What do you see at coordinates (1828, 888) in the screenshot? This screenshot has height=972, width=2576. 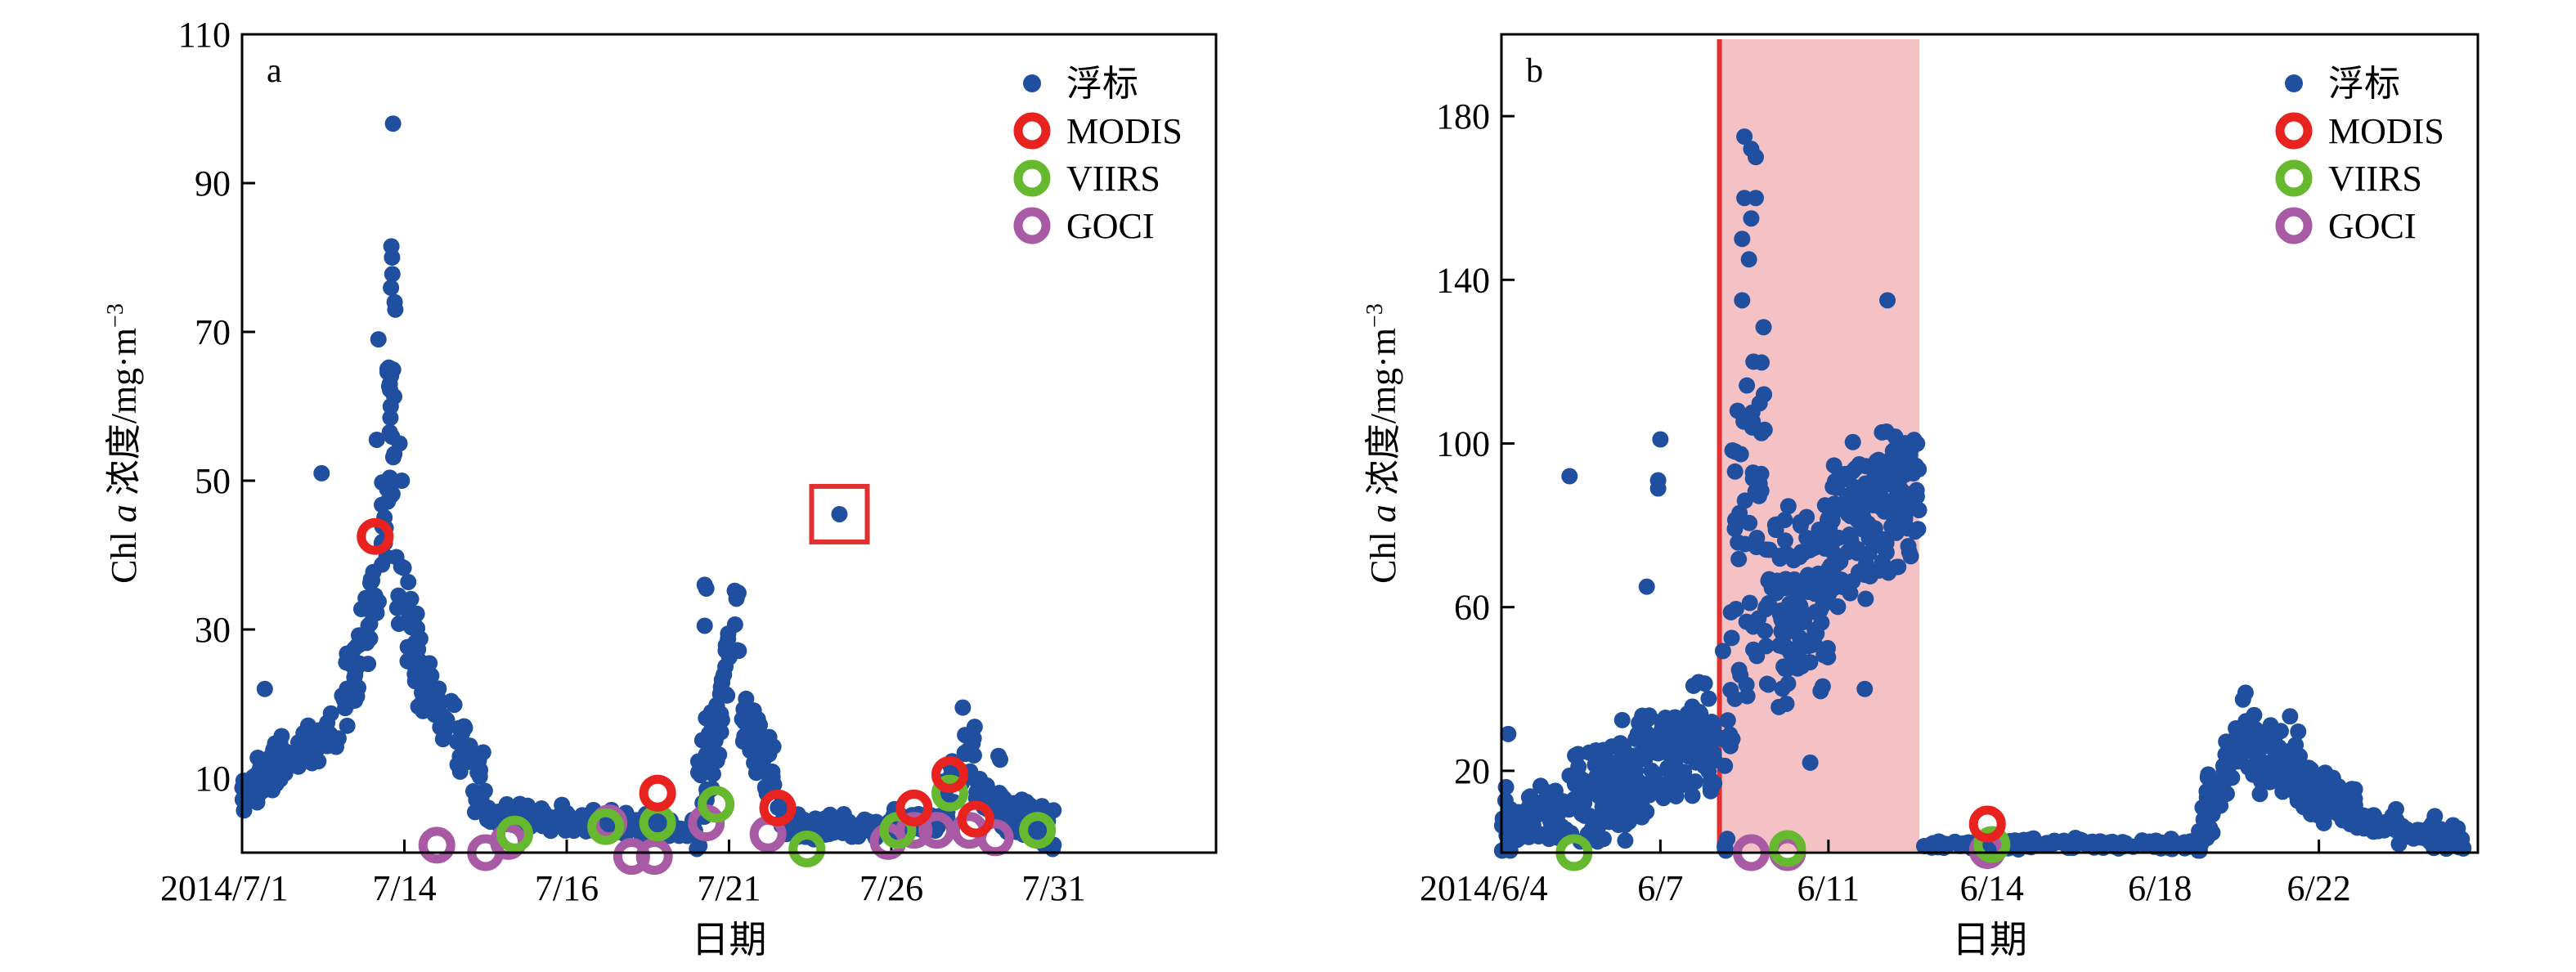 I see `x-tick-label: 6/11` at bounding box center [1828, 888].